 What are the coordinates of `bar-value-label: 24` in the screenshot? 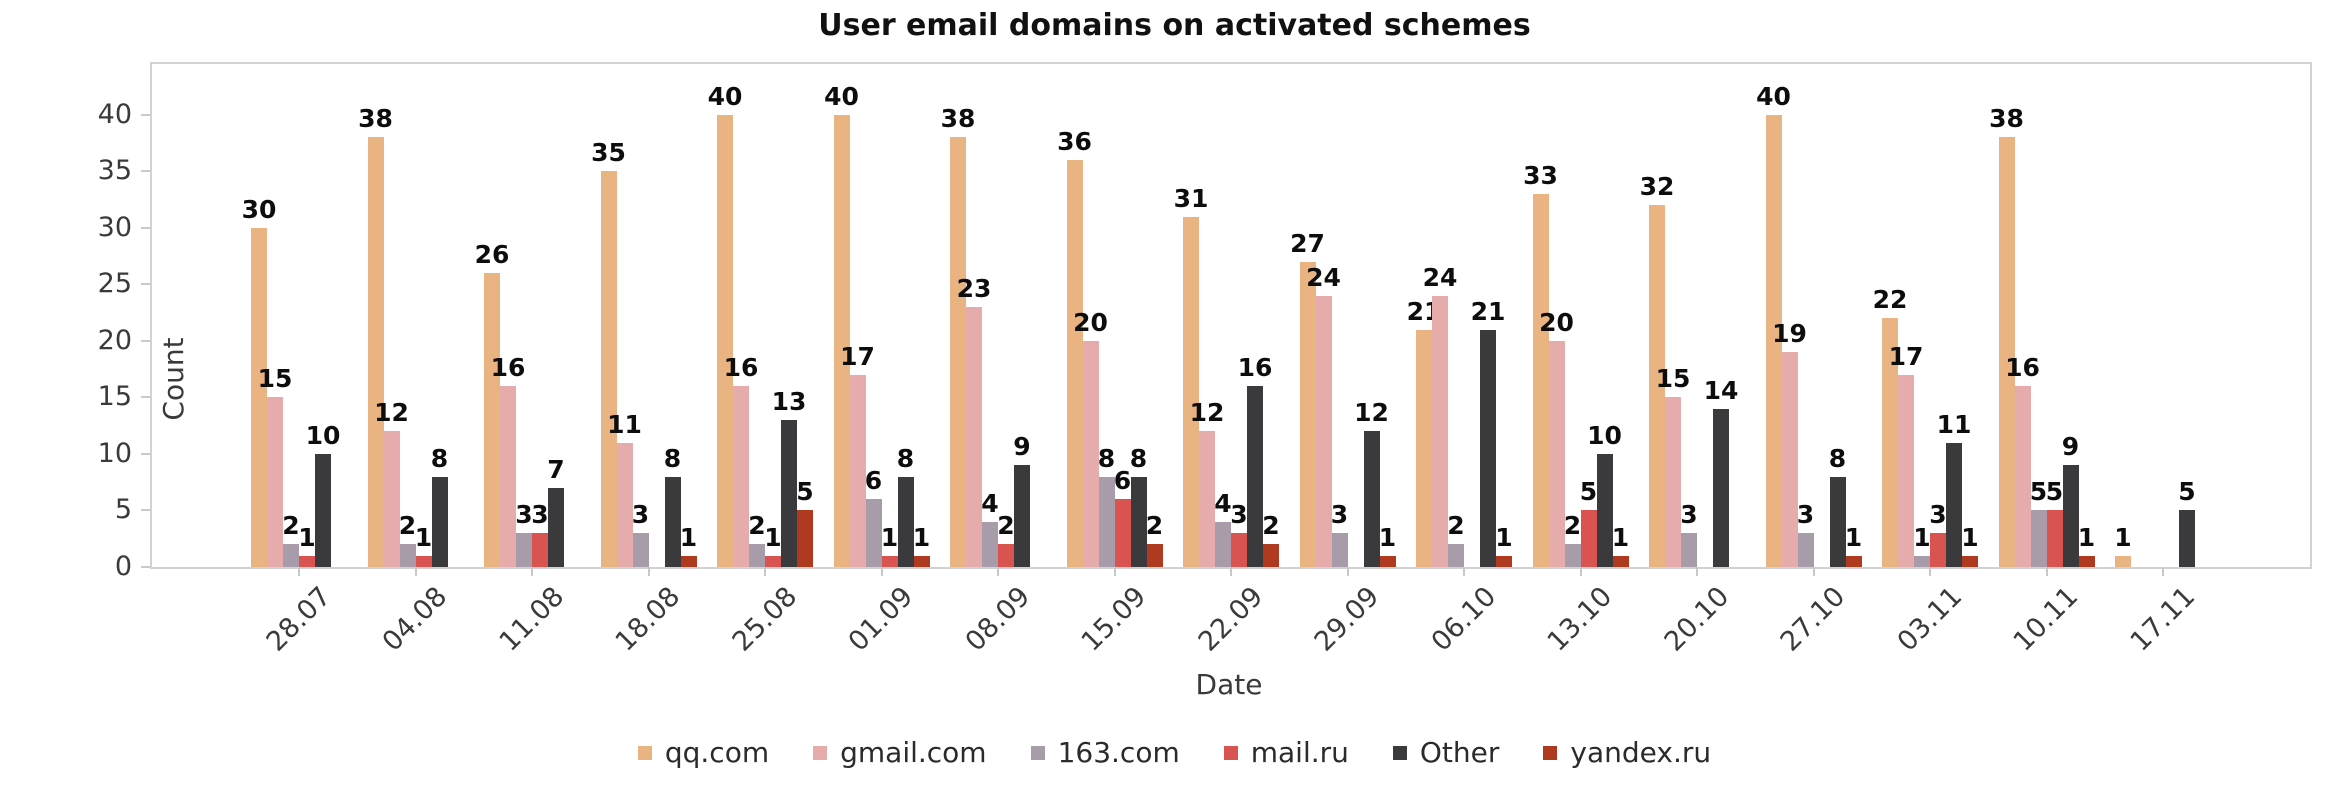 It's located at (1440, 277).